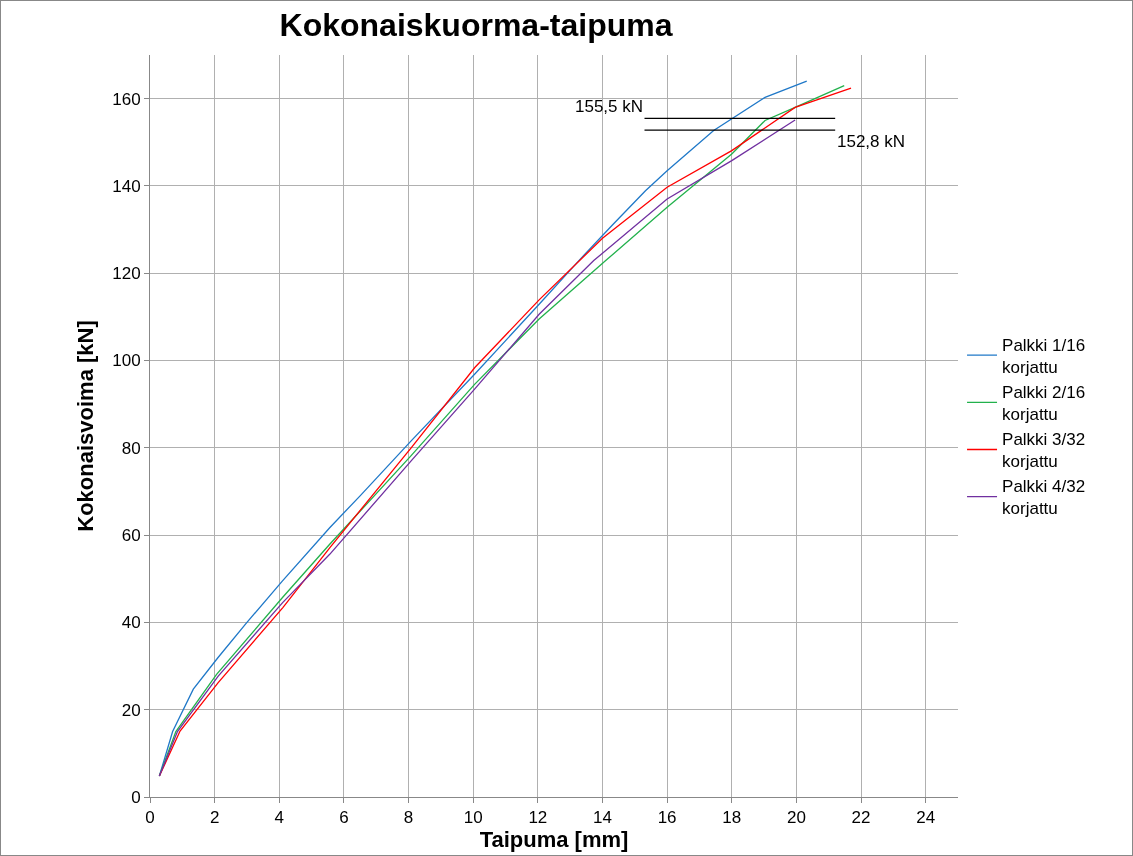 This screenshot has height=856, width=1133. Describe the element at coordinates (126, 361) in the screenshot. I see `y-tick-label: 100` at that location.